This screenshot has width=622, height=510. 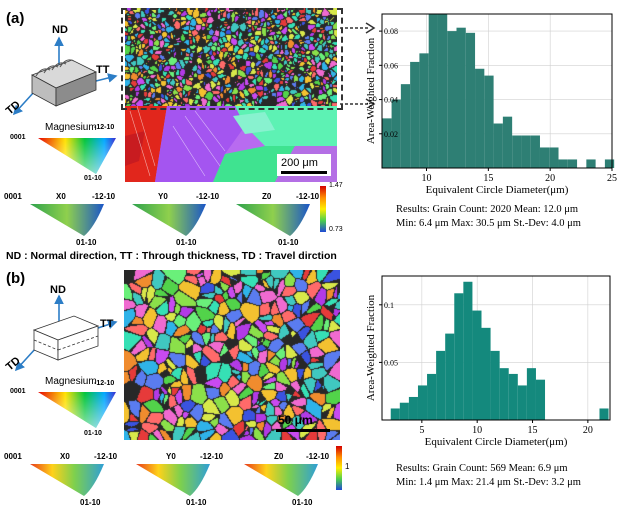 I want to click on tt-axis-label-a: TT, so click(x=103, y=70).